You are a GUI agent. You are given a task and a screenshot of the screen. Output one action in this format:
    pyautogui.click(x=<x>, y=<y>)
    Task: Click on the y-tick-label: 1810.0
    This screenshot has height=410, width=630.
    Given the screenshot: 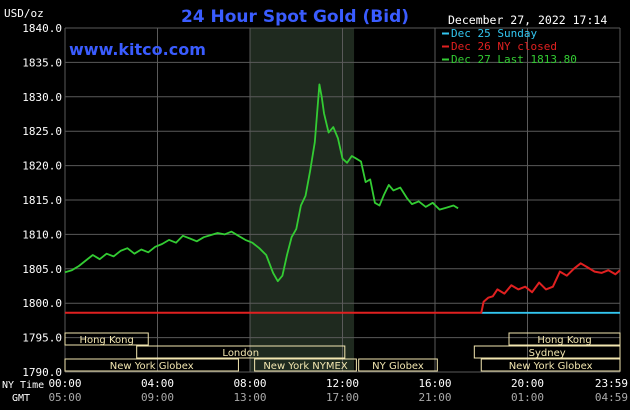 What is the action you would take?
    pyautogui.click(x=42, y=234)
    